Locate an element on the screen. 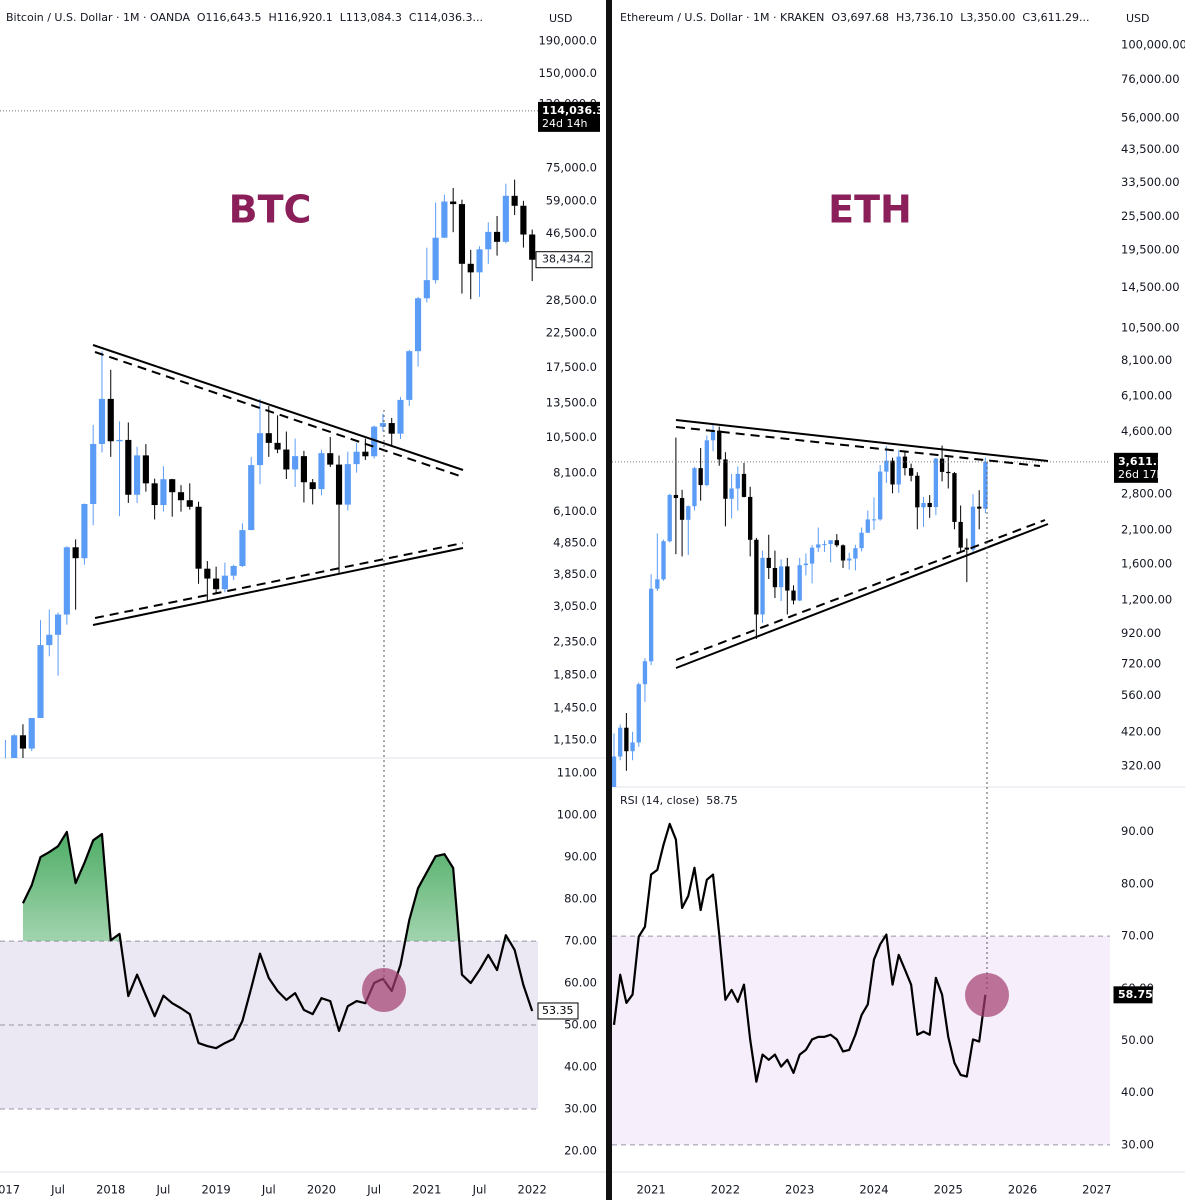 The height and width of the screenshot is (1200, 1185). header-part: L3,350.00 is located at coordinates (987, 17).